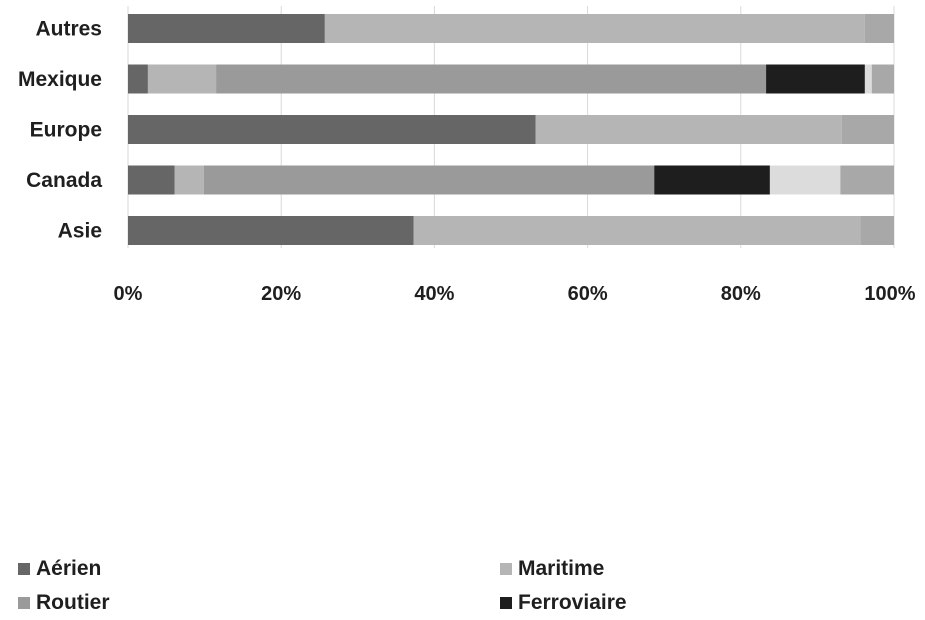  What do you see at coordinates (561, 568) in the screenshot?
I see `legend-label: Maritime` at bounding box center [561, 568].